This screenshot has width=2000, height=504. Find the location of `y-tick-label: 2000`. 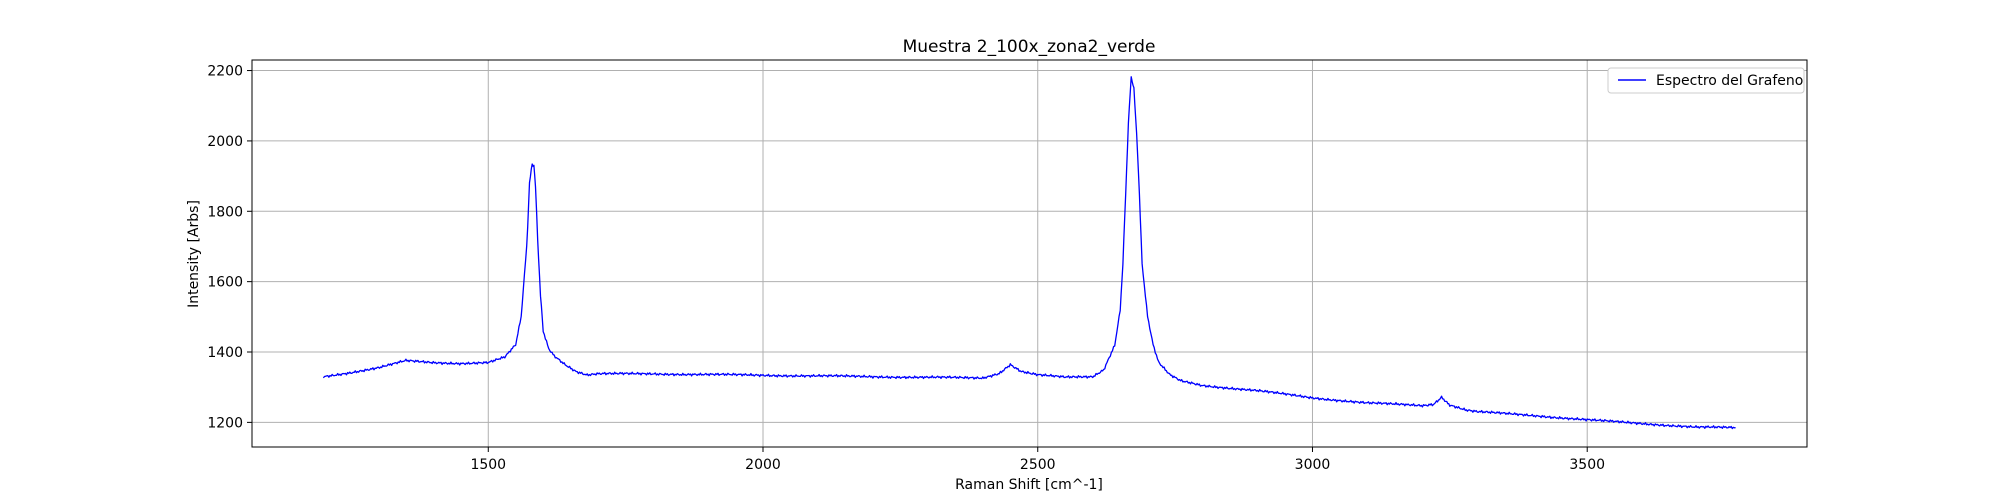

y-tick-label: 2000 is located at coordinates (225, 142).